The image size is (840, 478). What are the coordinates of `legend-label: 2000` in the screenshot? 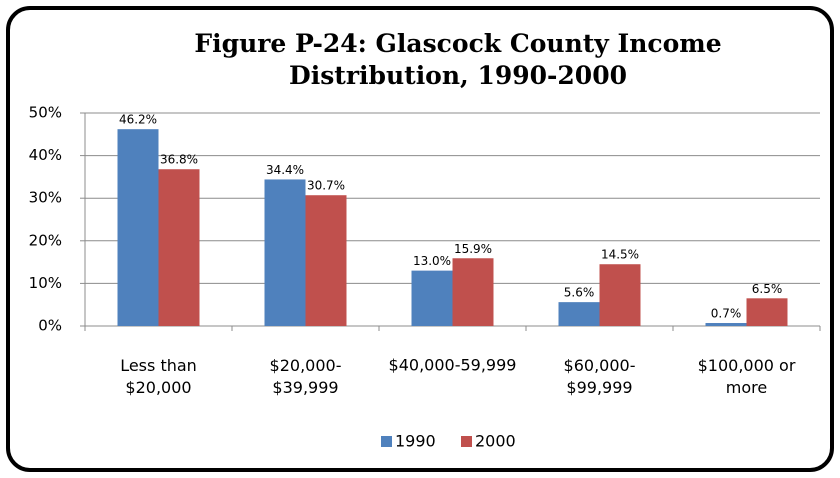 It's located at (495, 441).